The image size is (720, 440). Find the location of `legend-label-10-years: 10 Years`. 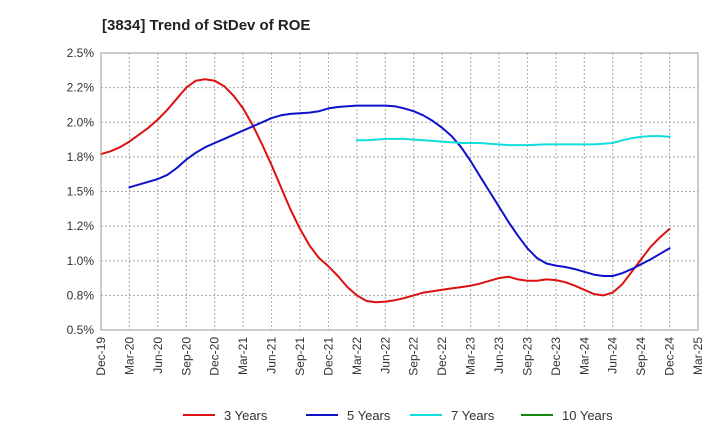

legend-label-10-years: 10 Years is located at coordinates (587, 415).